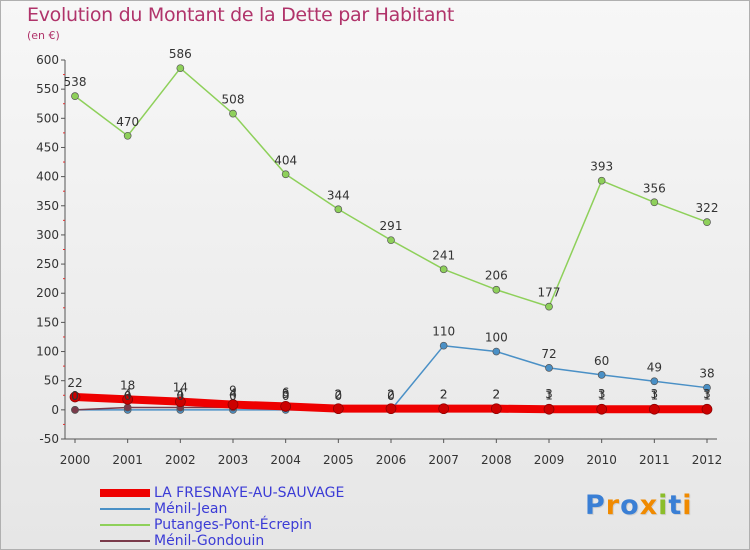  Describe the element at coordinates (233, 100) in the screenshot. I see `data-label: 508` at that location.